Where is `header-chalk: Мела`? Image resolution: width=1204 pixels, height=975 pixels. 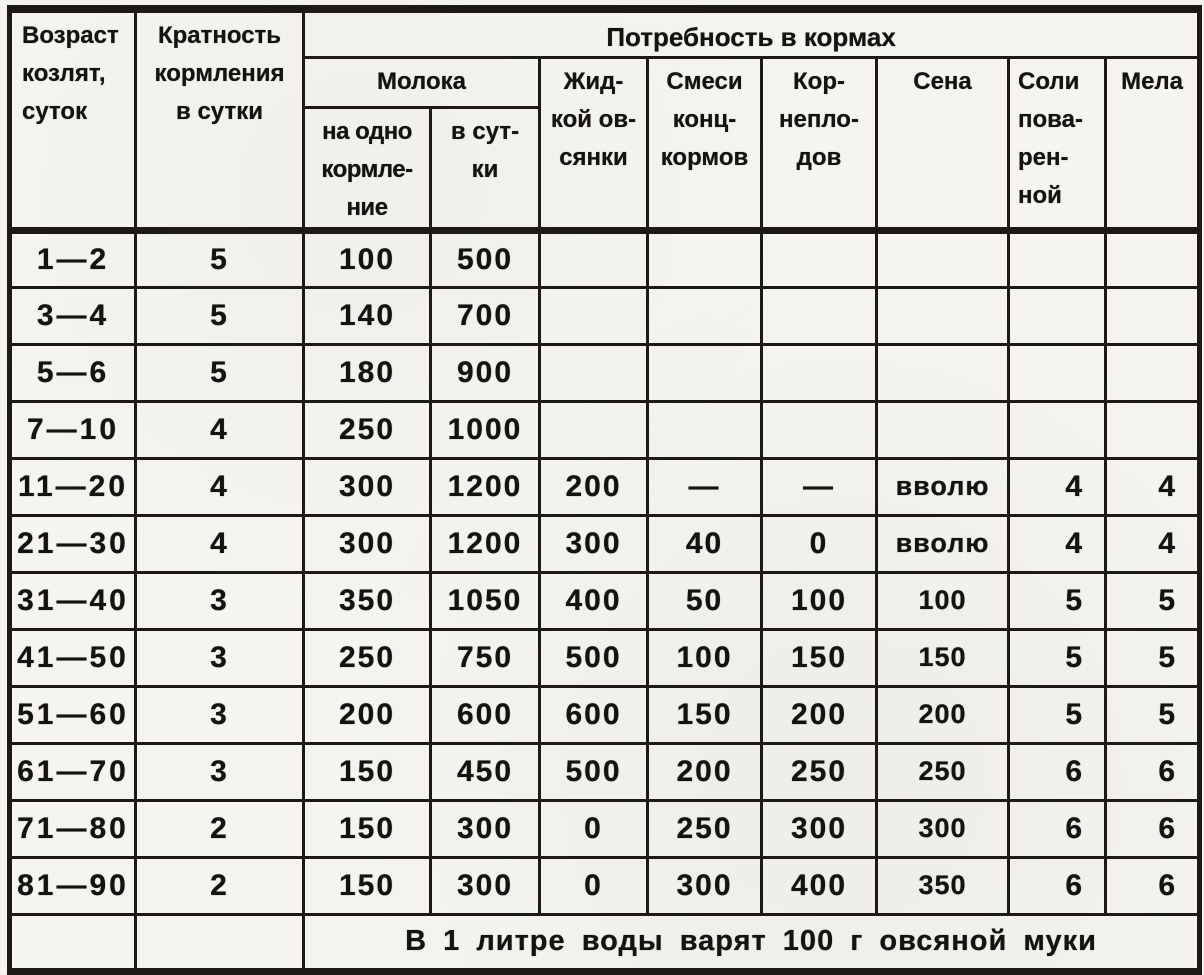
header-chalk: Мела is located at coordinates (1152, 143).